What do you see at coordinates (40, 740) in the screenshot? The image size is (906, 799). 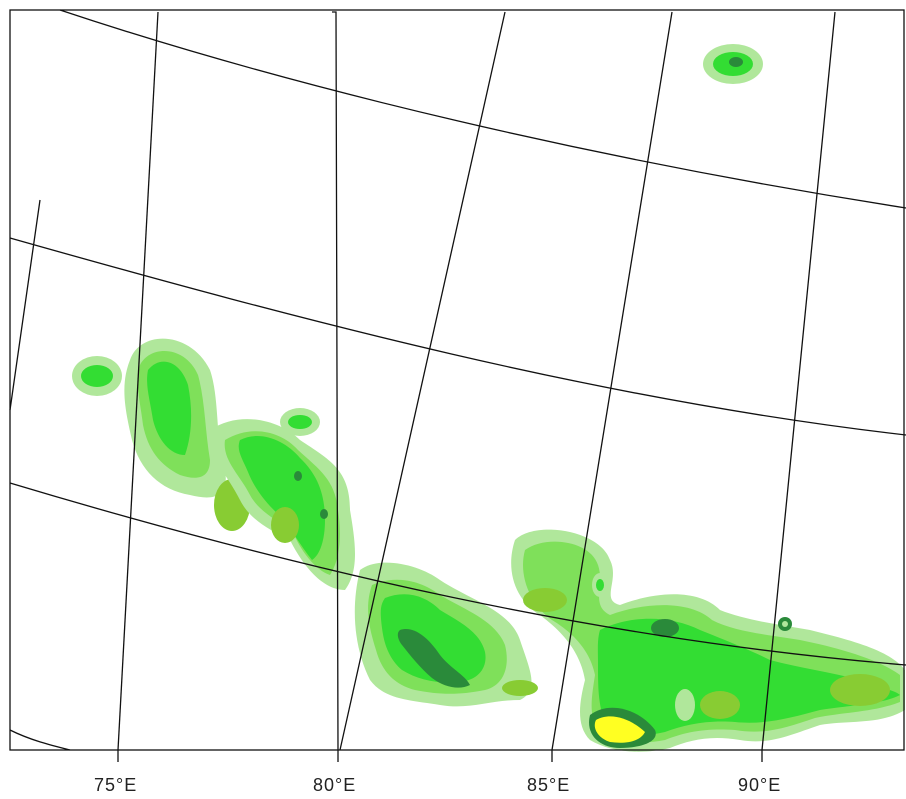 I see `latitude-line` at bounding box center [40, 740].